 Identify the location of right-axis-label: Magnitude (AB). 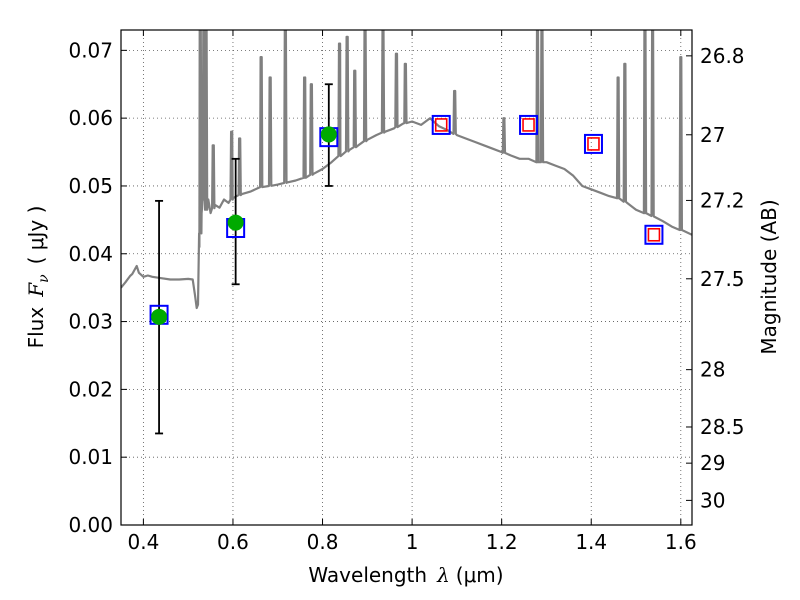
(769, 276).